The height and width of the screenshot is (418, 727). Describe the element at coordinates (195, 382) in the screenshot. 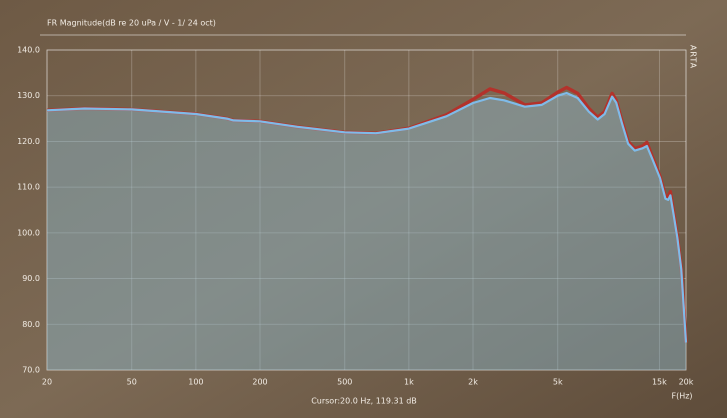

I see `x-tick-label: 100` at that location.